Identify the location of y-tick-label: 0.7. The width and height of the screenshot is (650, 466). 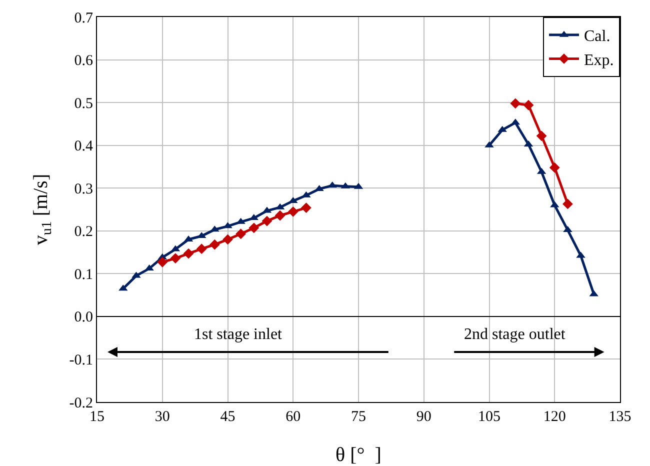
(84, 18).